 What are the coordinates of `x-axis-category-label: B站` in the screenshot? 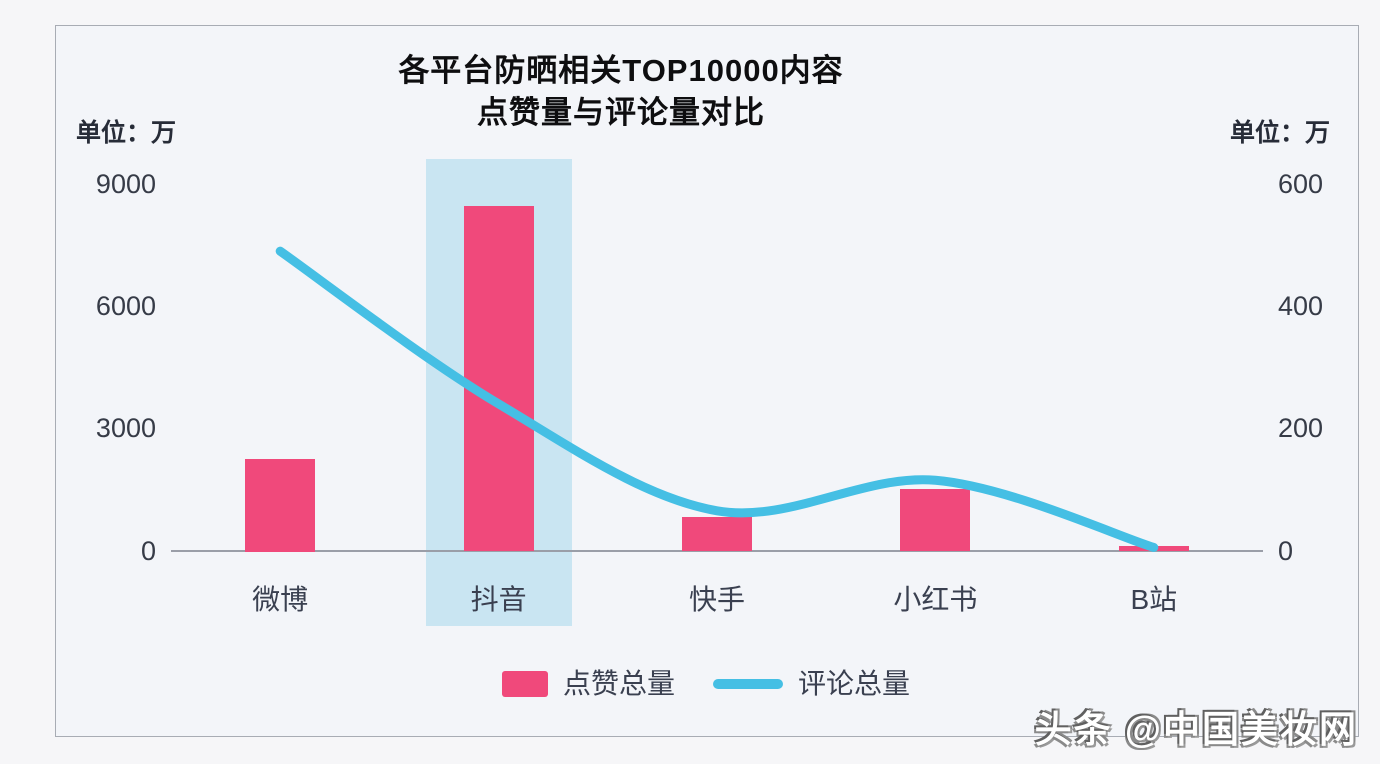 It's located at (1154, 599).